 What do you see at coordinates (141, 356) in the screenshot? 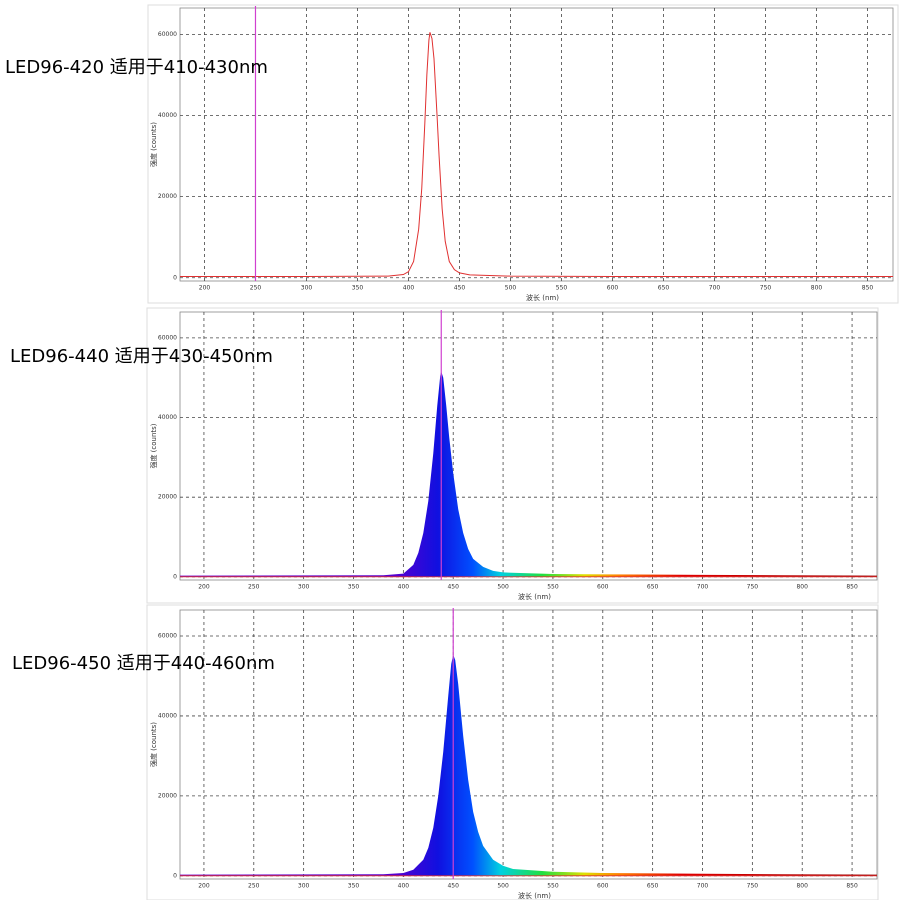
I see `chart-title: LED96-440 适用于430-450nm` at bounding box center [141, 356].